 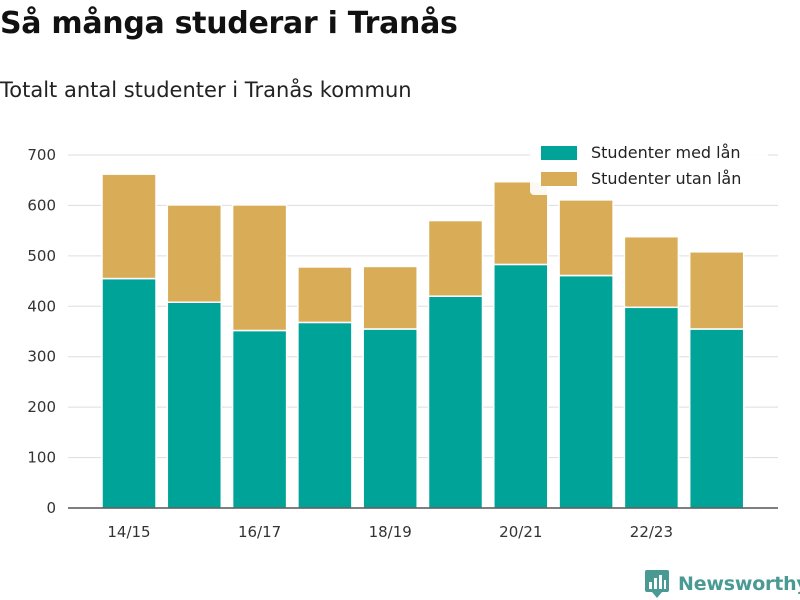 What do you see at coordinates (41, 357) in the screenshot?
I see `y-tick-label: 300` at bounding box center [41, 357].